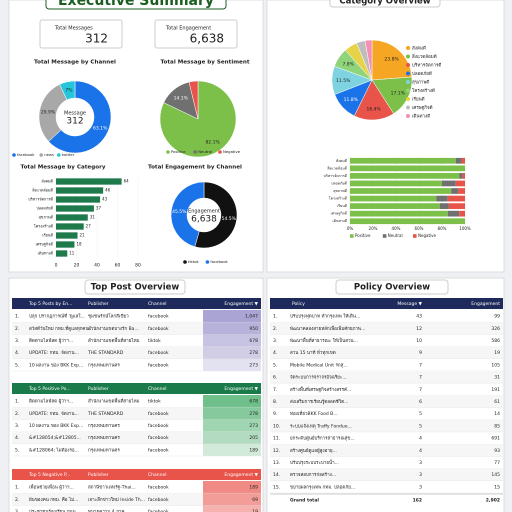  What do you see at coordinates (419, 228) in the screenshot?
I see `x-tick-label: 60%` at bounding box center [419, 228].